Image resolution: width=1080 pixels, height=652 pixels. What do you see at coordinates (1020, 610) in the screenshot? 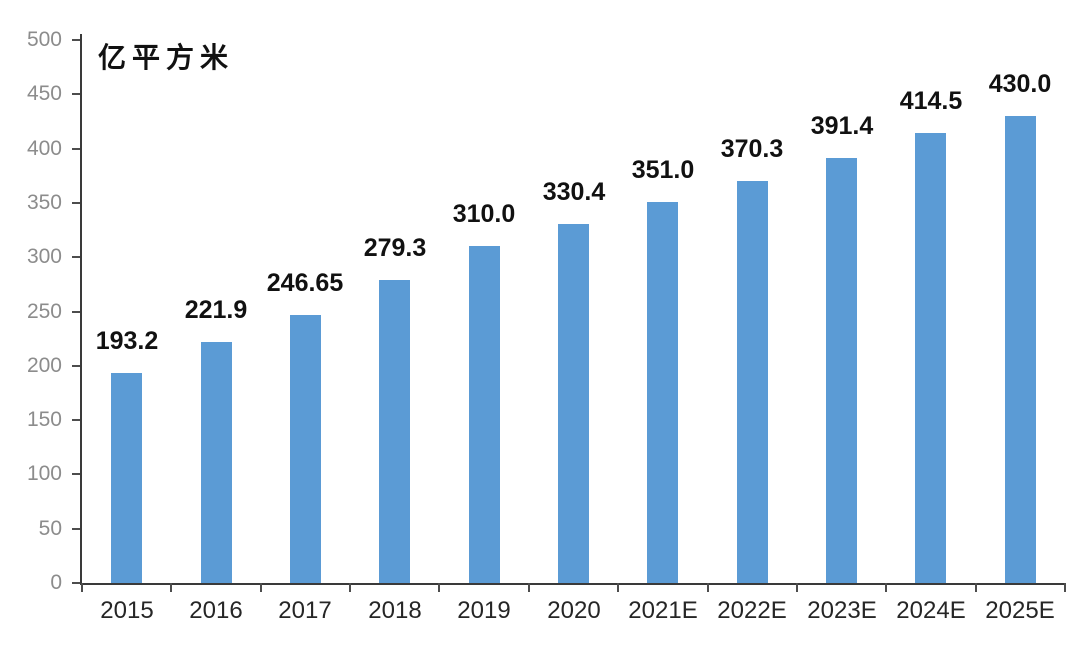
I see `x-axis-category-label: 2025E` at bounding box center [1020, 610].